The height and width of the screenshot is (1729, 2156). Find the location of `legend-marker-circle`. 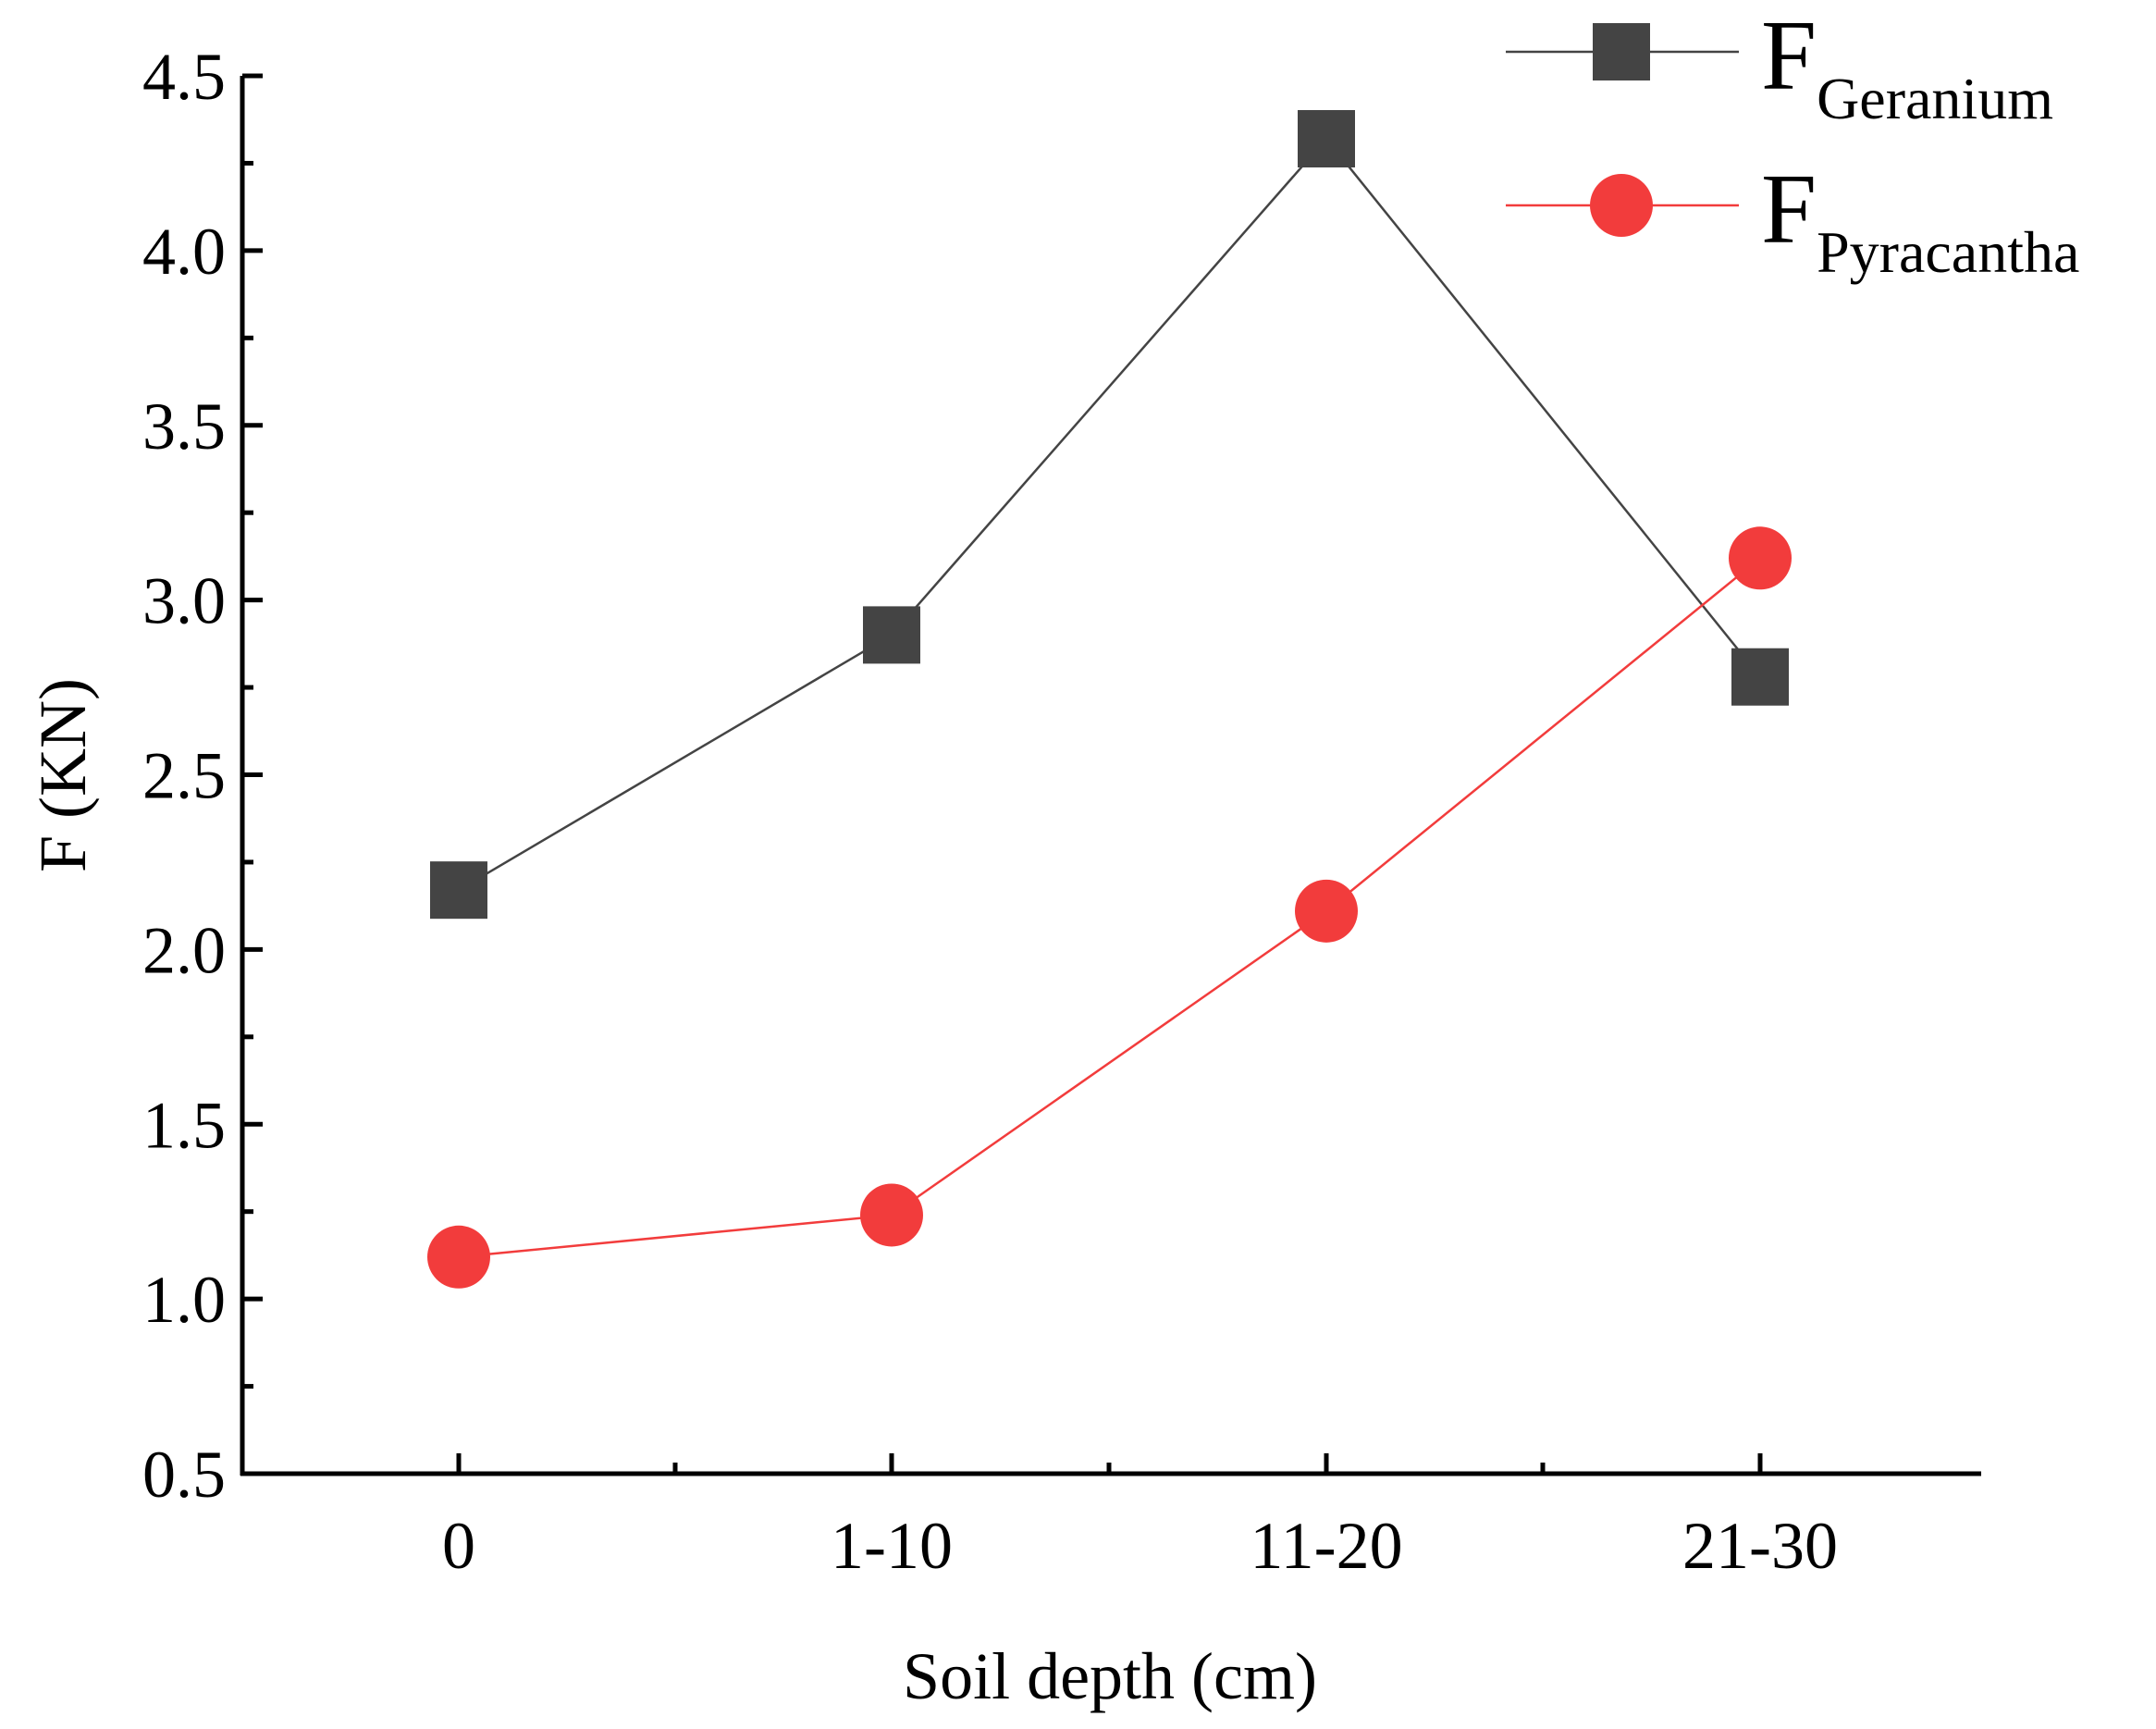

legend-marker-circle is located at coordinates (1621, 206).